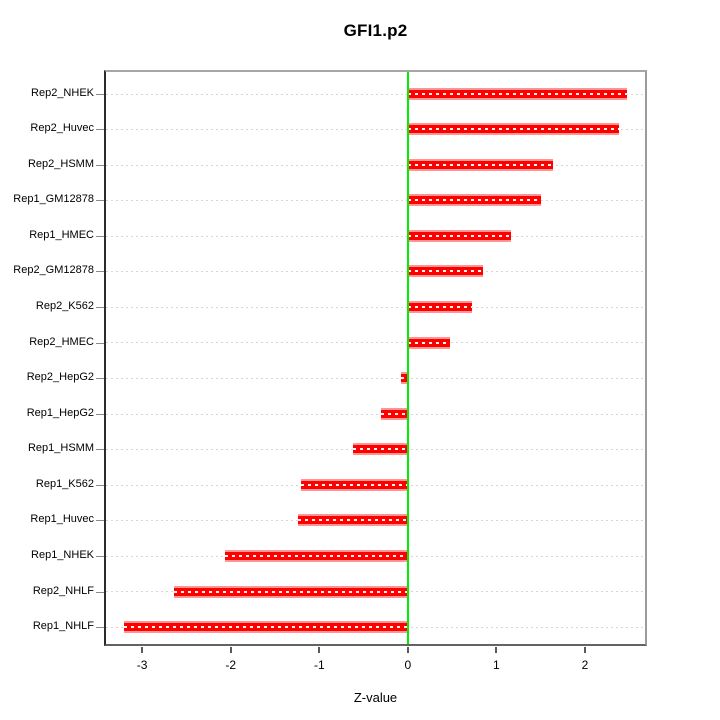  Describe the element at coordinates (142, 665) in the screenshot. I see `x-tick-label: -3` at that location.